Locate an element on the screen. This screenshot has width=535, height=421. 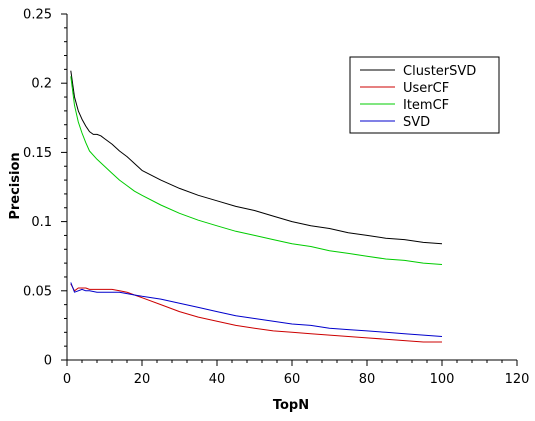
legend-label-usercf: UserCF is located at coordinates (426, 88).